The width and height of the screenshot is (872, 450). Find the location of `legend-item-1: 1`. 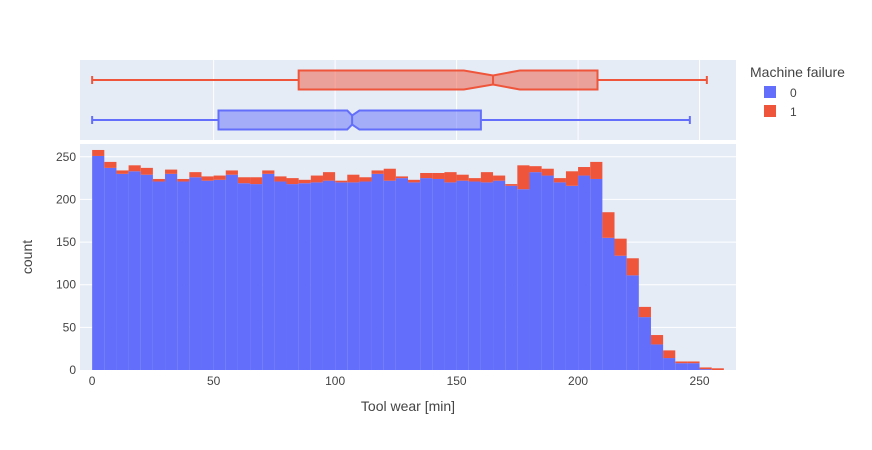

legend-item-1: 1 is located at coordinates (780, 112).